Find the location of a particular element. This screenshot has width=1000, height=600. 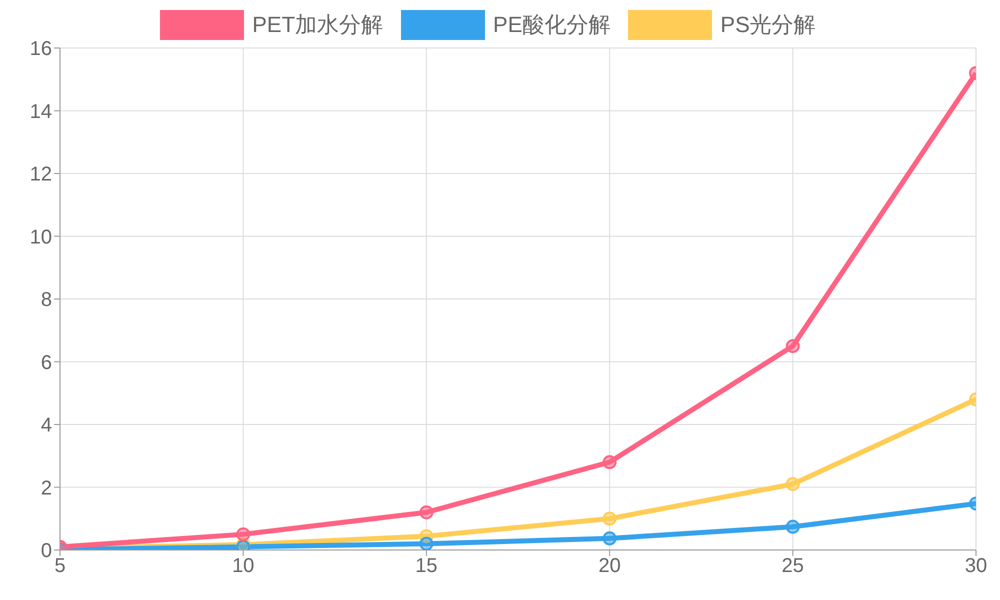

y-tick-label: 0 is located at coordinates (46, 551).